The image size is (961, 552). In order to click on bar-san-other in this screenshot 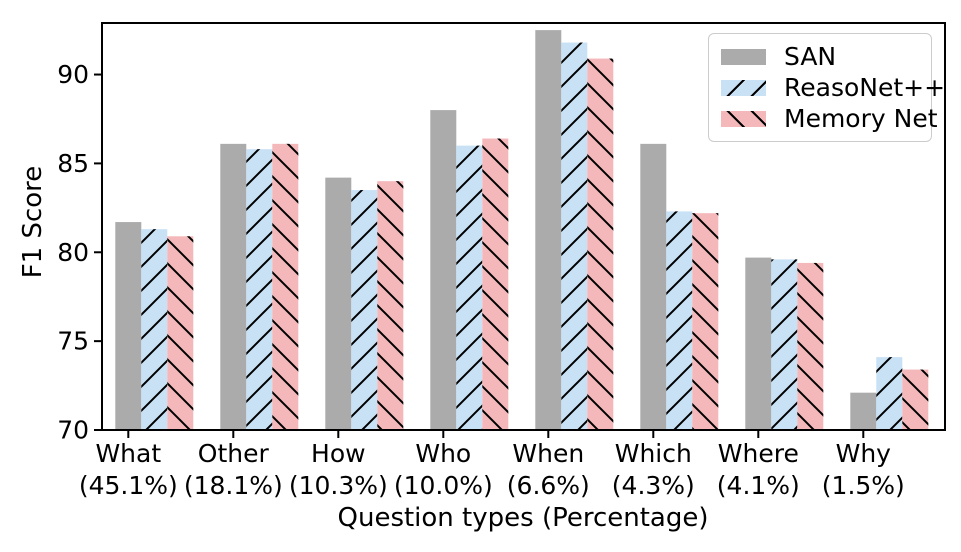, I will do `click(233, 286)`.